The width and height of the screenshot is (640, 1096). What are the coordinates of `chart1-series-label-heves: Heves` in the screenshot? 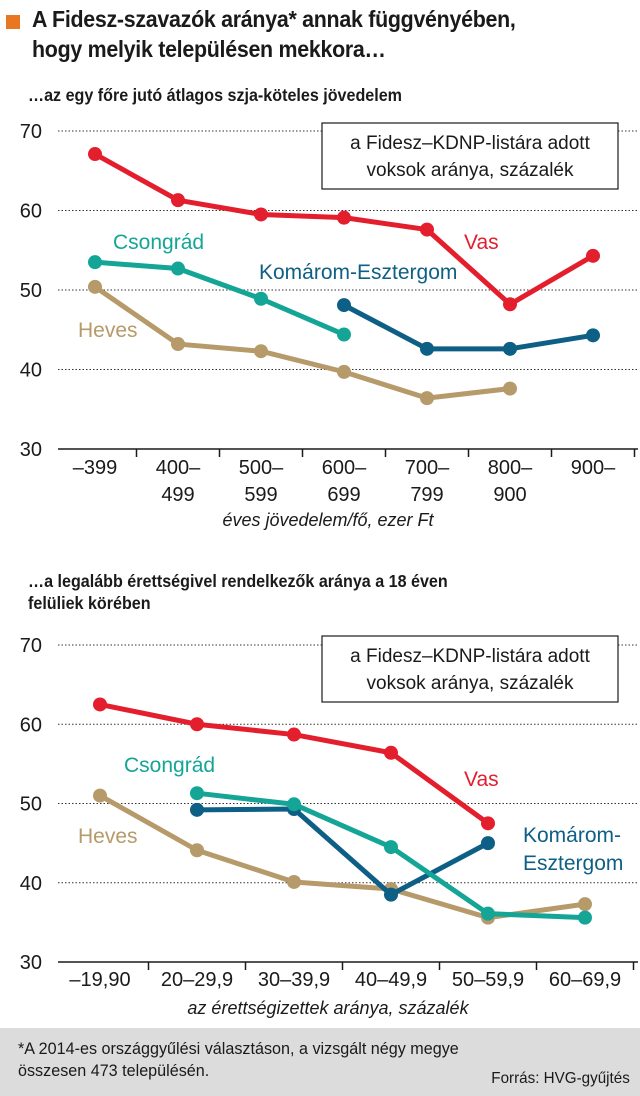 It's located at (108, 330).